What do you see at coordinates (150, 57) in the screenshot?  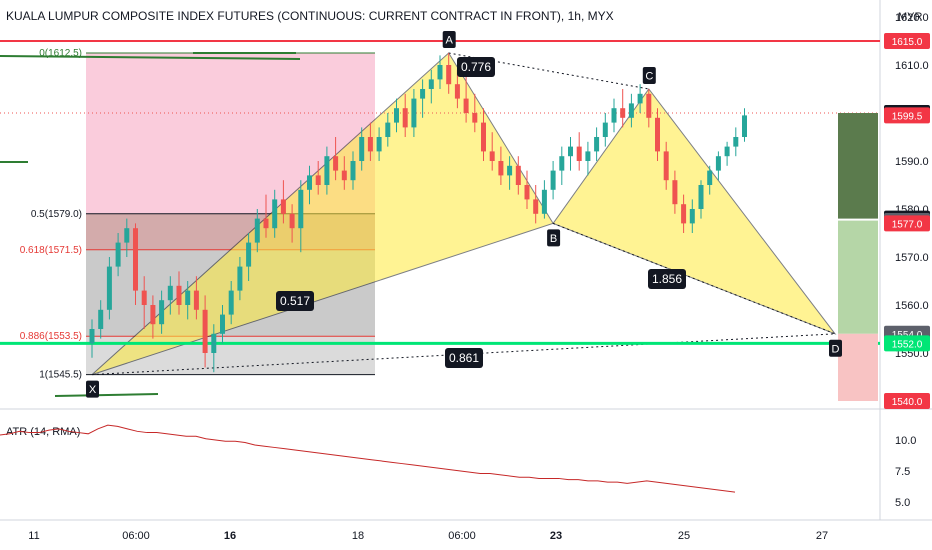 I see `trend-line-top` at bounding box center [150, 57].